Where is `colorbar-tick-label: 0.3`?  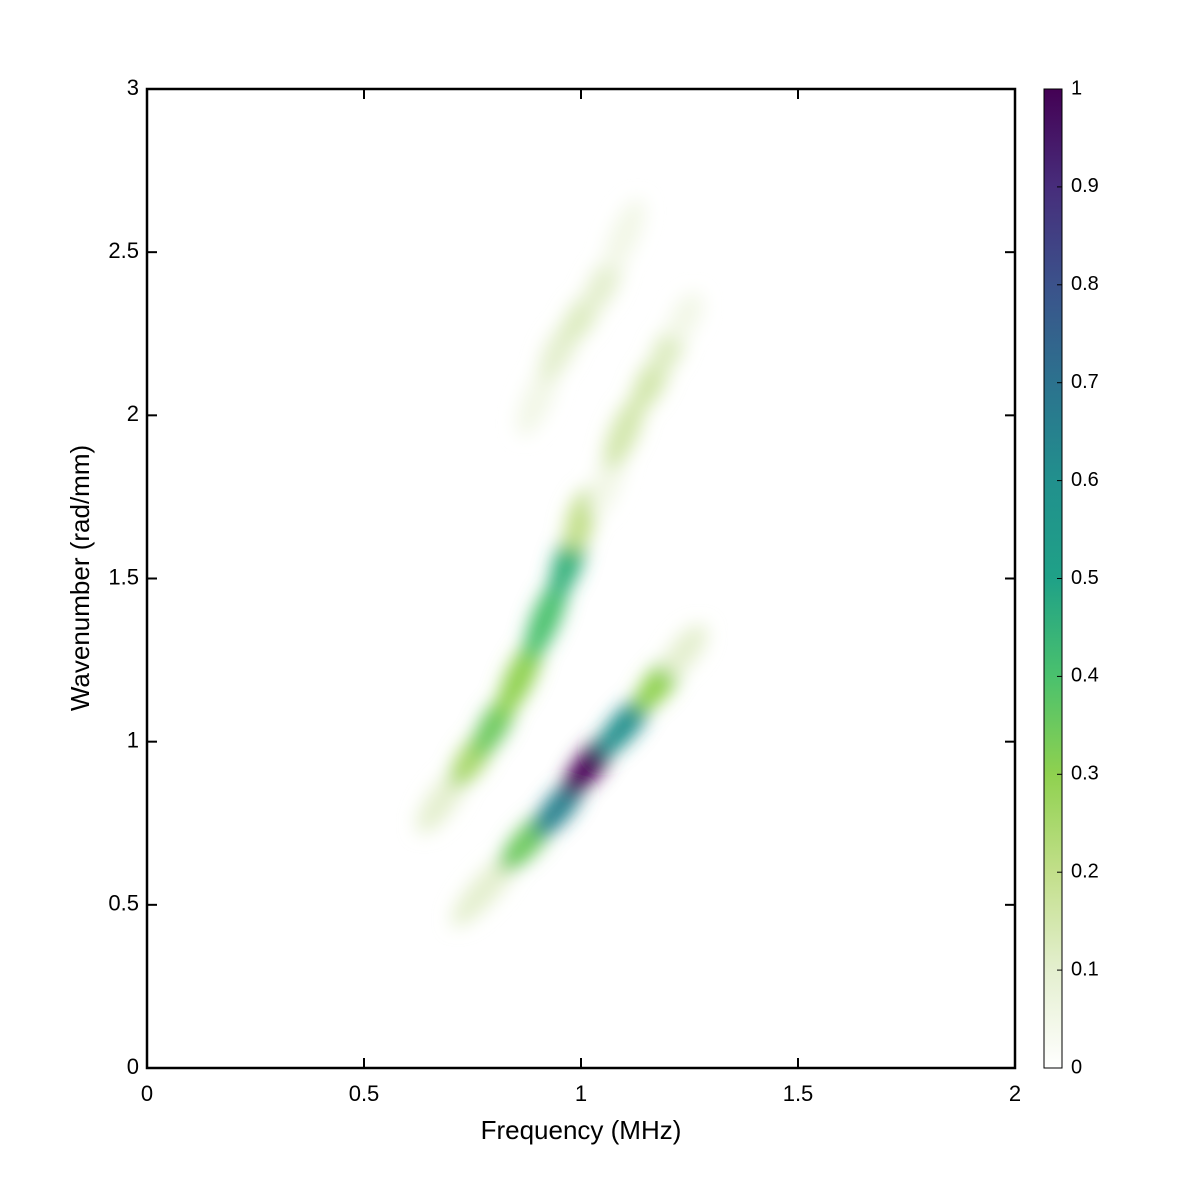 colorbar-tick-label: 0.3 is located at coordinates (1085, 774).